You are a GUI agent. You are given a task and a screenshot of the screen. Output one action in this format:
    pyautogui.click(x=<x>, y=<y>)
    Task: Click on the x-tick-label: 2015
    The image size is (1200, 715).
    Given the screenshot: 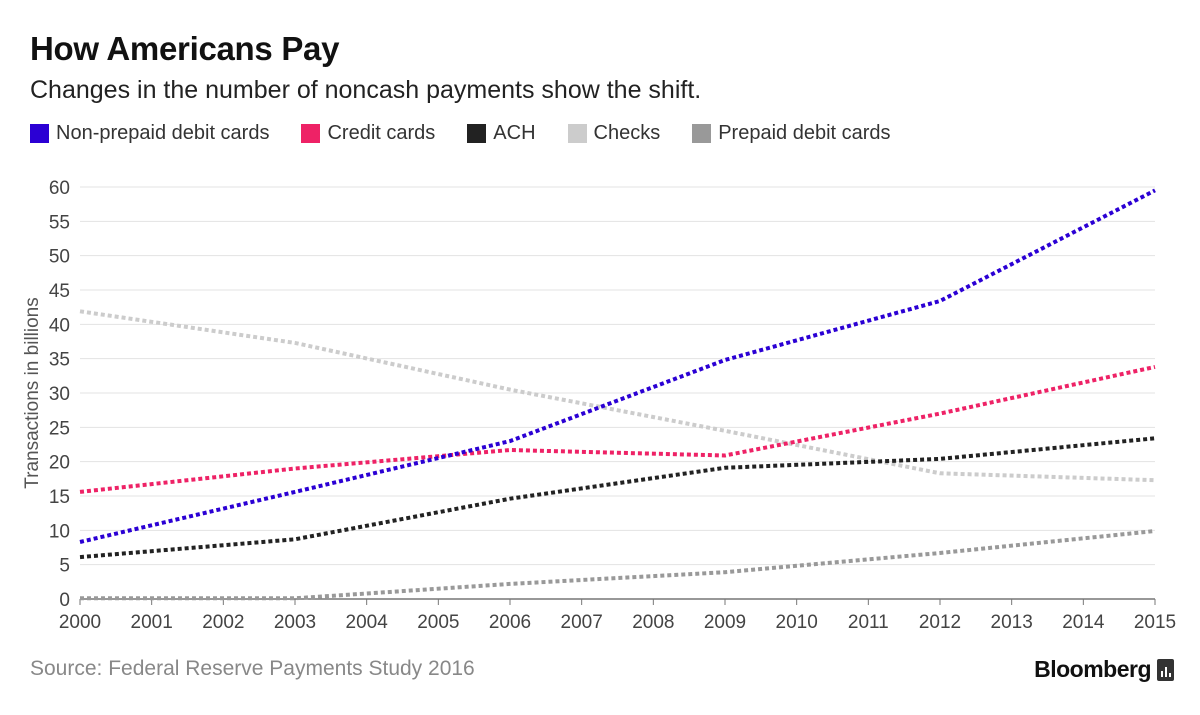 What is the action you would take?
    pyautogui.click(x=1155, y=622)
    